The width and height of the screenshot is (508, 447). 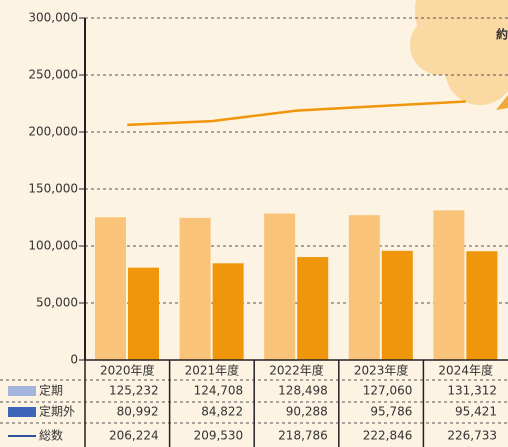 What do you see at coordinates (465, 370) in the screenshot?
I see `x-tick-label: 2024年度` at bounding box center [465, 370].